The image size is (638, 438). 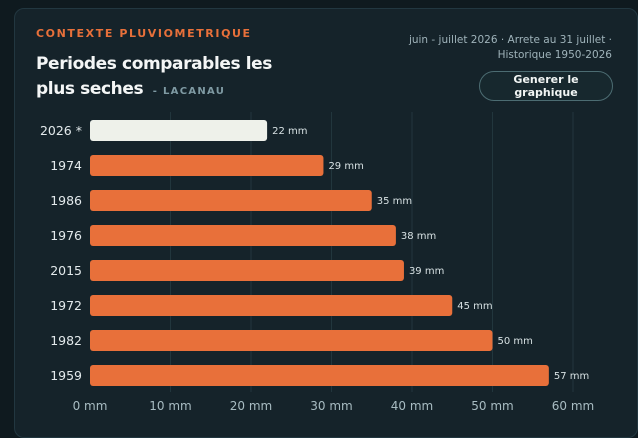 What do you see at coordinates (66, 165) in the screenshot?
I see `category-label: 1974` at bounding box center [66, 165].